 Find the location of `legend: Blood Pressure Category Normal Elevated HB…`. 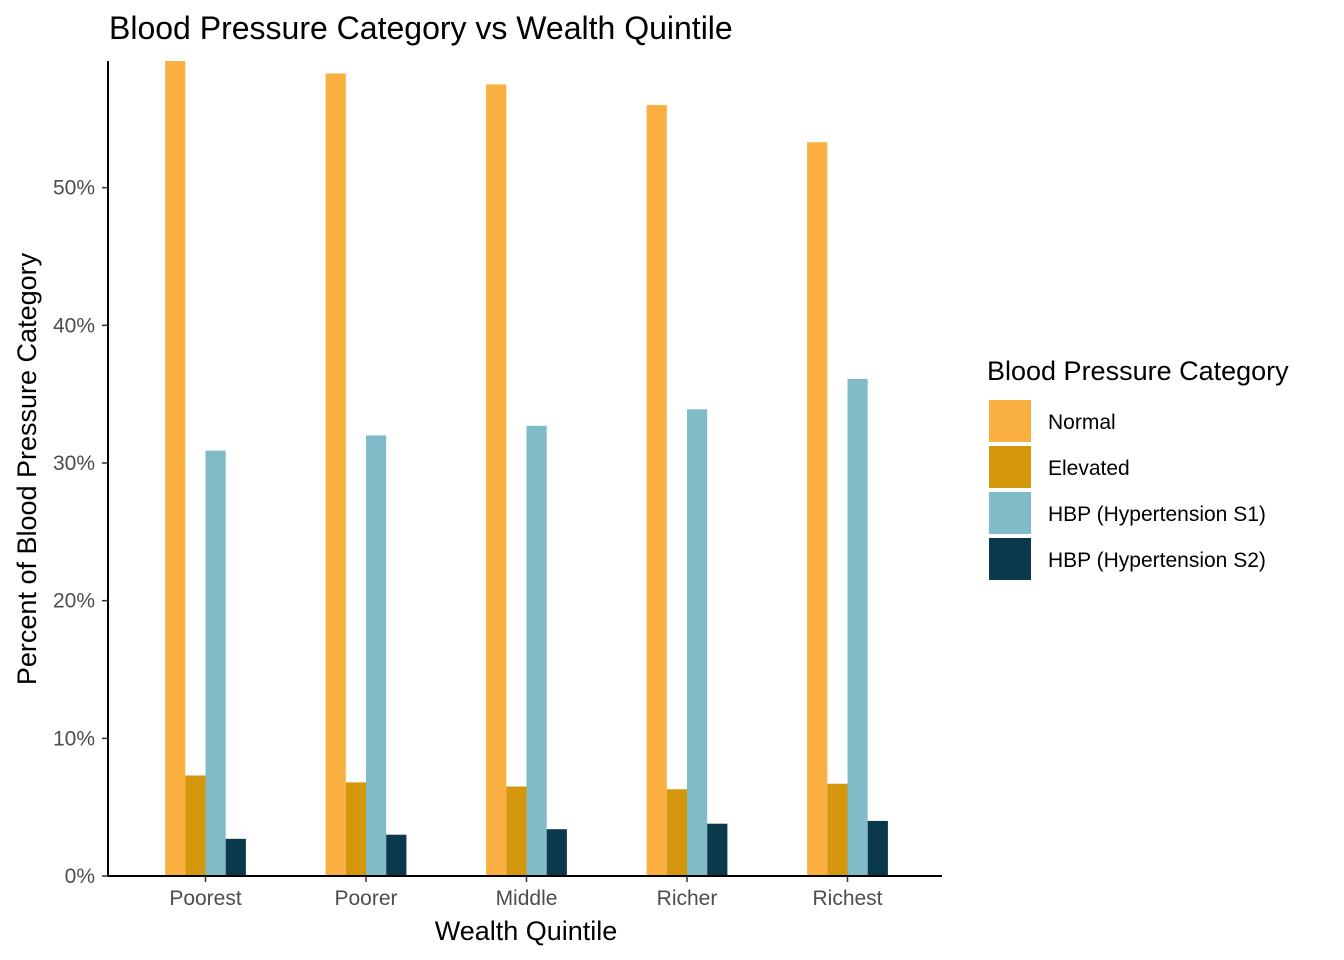

legend: Blood Pressure Category Normal Elevated HB… is located at coordinates (1138, 468).